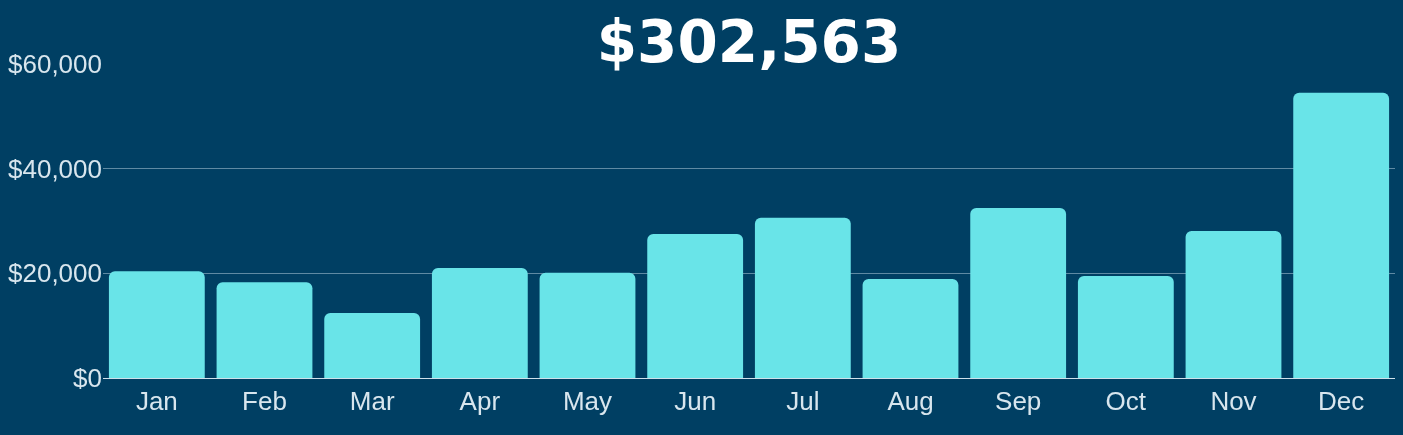 The image size is (1403, 435). What do you see at coordinates (910, 401) in the screenshot?
I see `x-tick-label: Aug` at bounding box center [910, 401].